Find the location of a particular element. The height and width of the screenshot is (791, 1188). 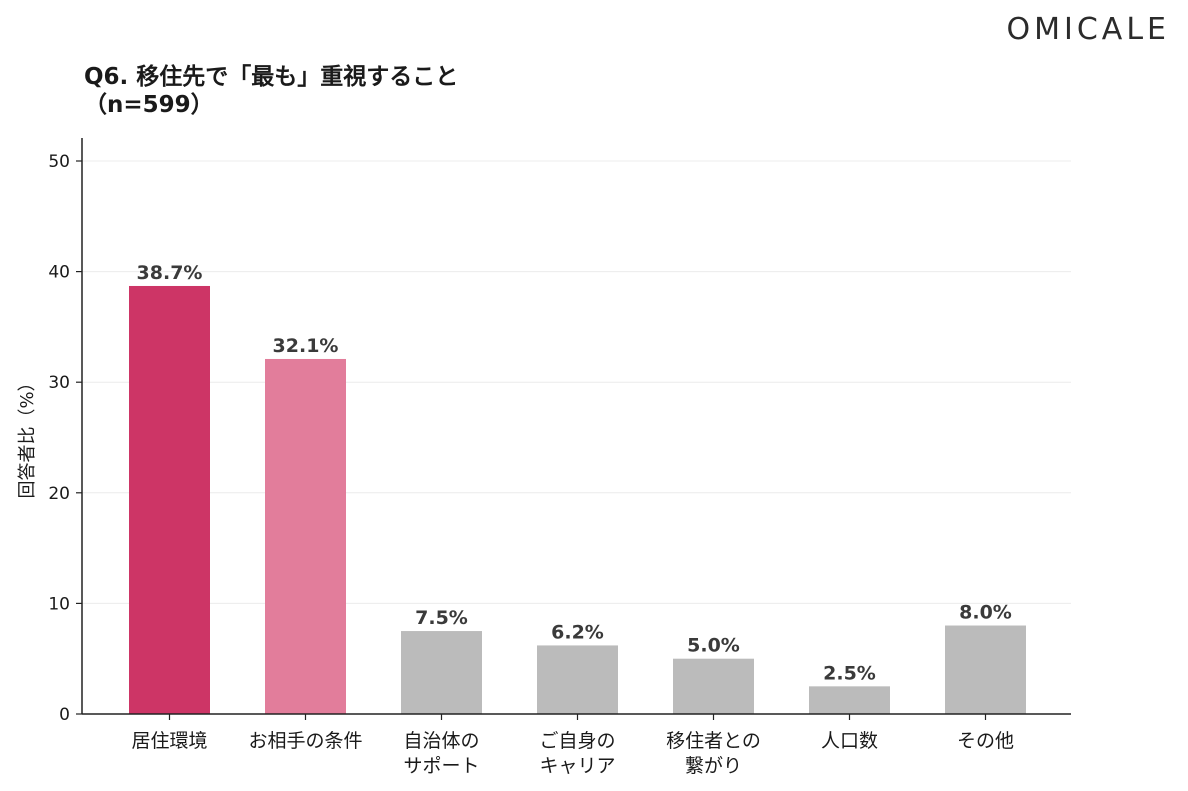

x-category-labels: 居住環境 お相手の条件 自治体のサポート ご自身のキャリア 移住者との繋がり 人口数 その他 is located at coordinates (572, 745).